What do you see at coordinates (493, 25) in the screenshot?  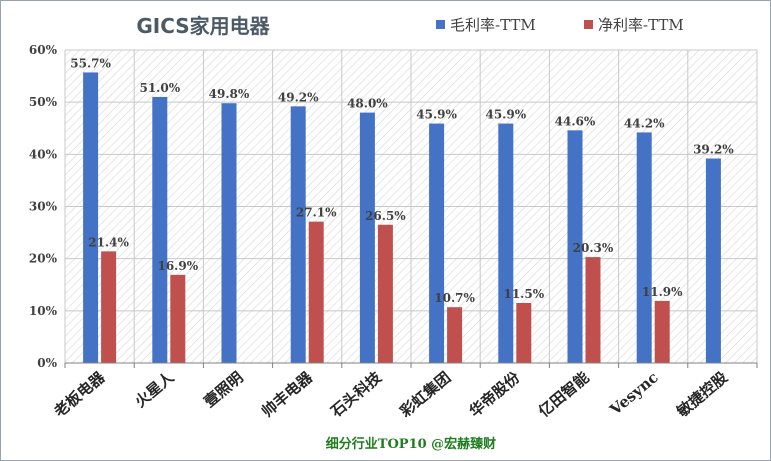 I see `legend-label-gross-margin: 毛利率-TTM` at bounding box center [493, 25].